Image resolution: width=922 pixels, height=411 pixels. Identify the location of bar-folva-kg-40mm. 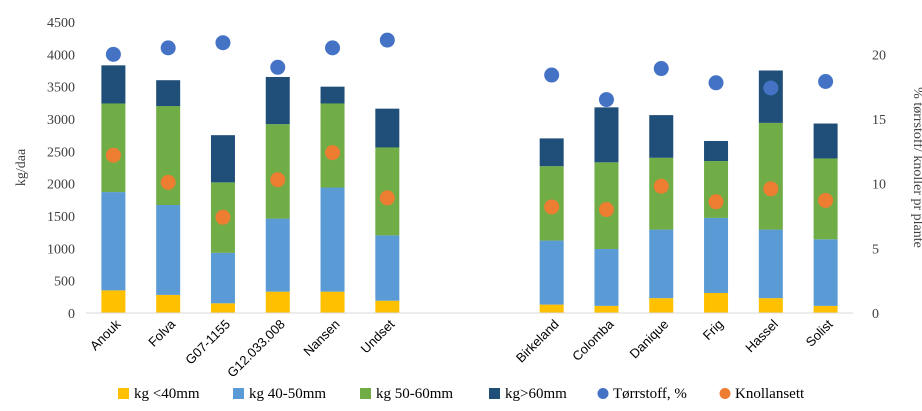
(168, 303).